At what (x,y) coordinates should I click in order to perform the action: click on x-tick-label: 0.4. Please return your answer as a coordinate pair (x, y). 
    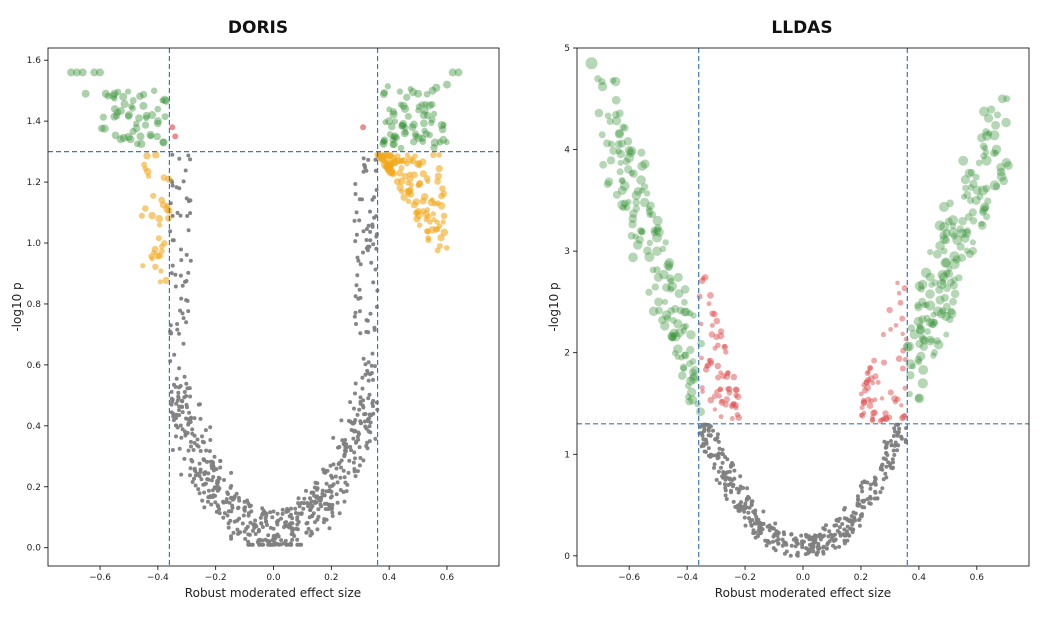
    Looking at the image, I should click on (919, 578).